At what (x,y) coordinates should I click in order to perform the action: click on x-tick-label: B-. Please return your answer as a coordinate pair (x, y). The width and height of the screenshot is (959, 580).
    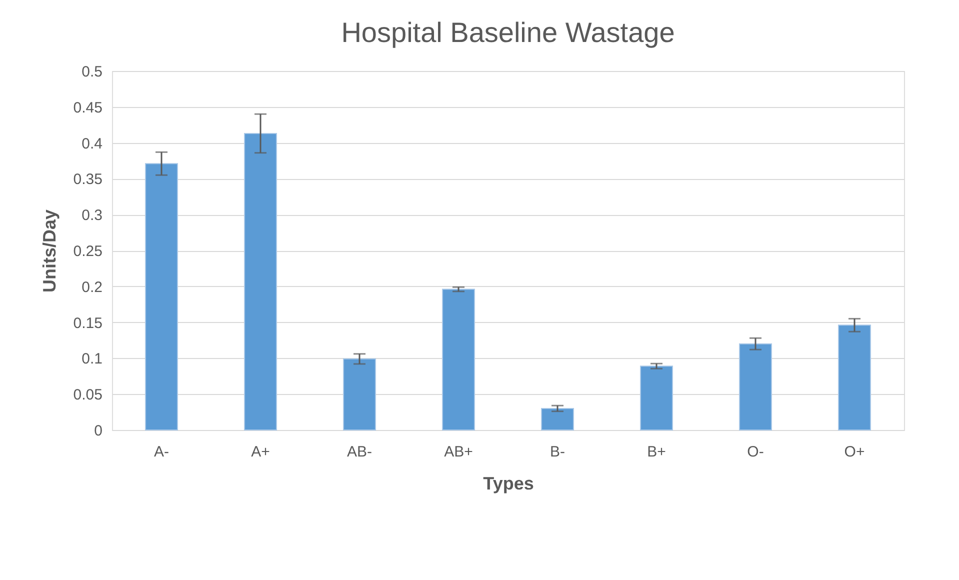
    Looking at the image, I should click on (558, 452).